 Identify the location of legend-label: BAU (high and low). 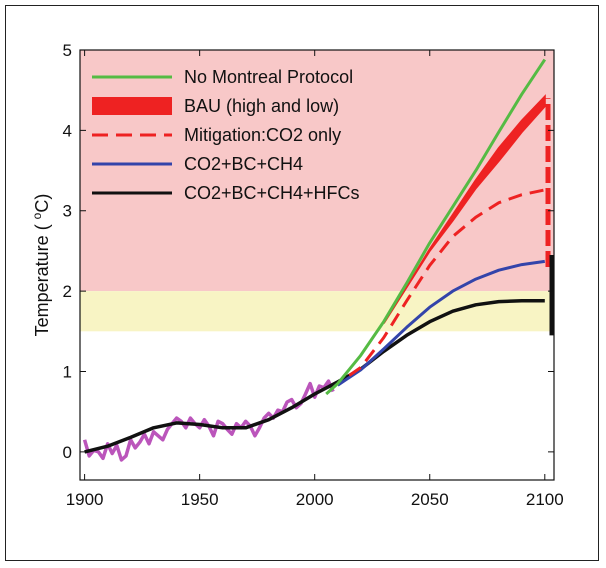
(261, 106).